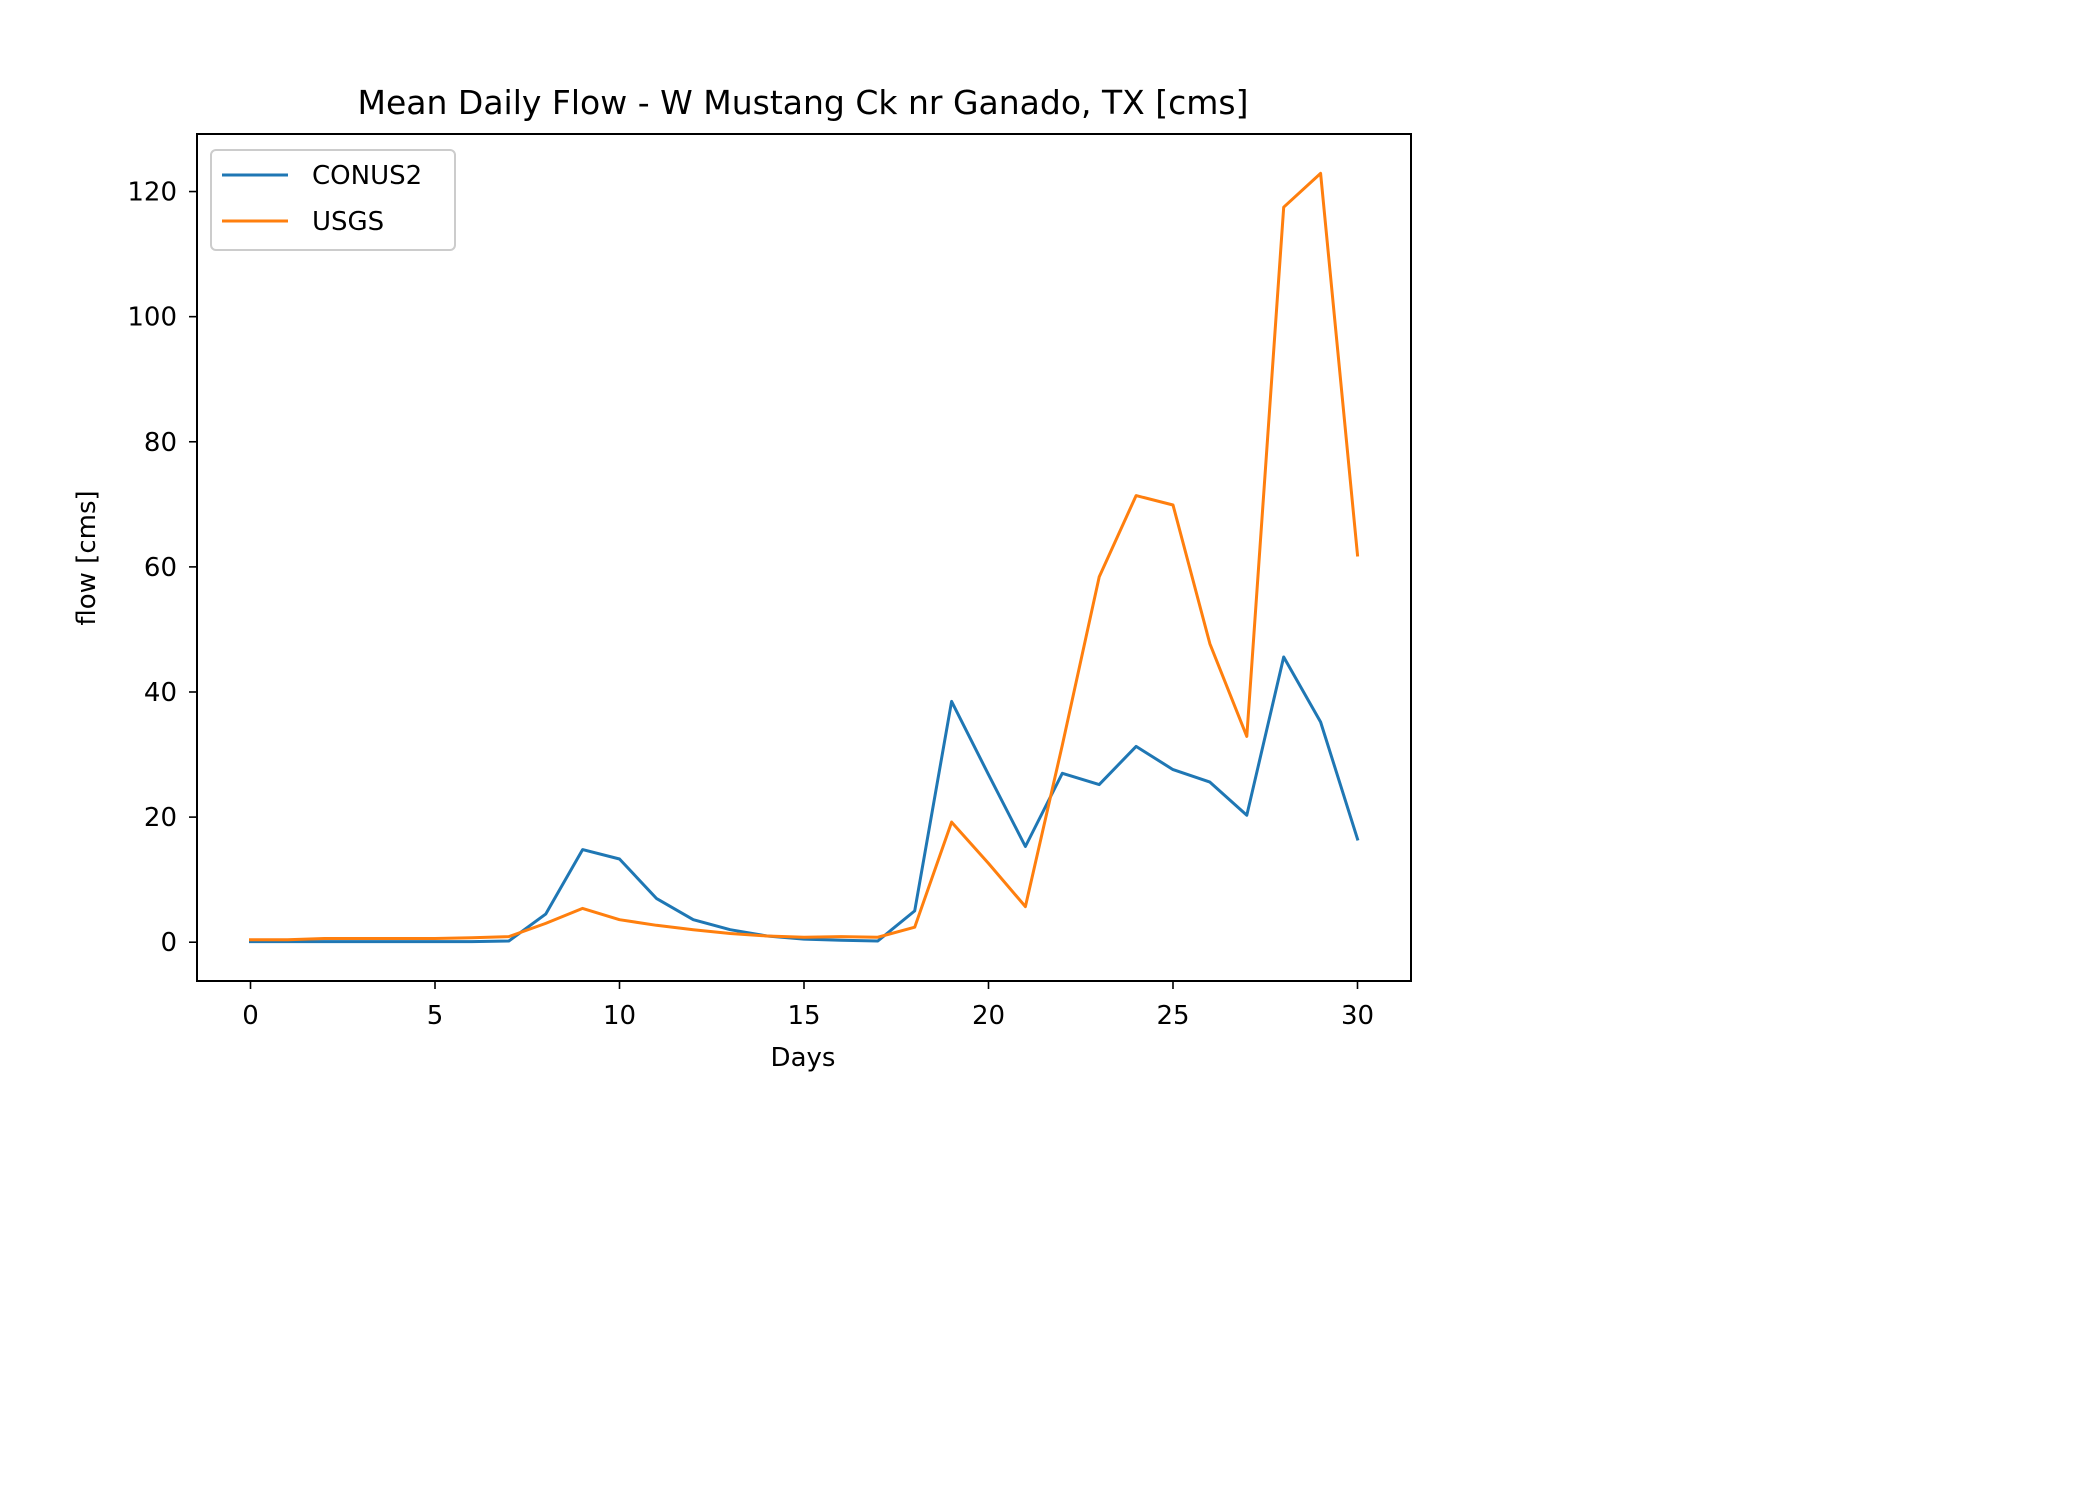 The height and width of the screenshot is (1500, 2100). I want to click on legend-label-usgs: USGS, so click(348, 222).